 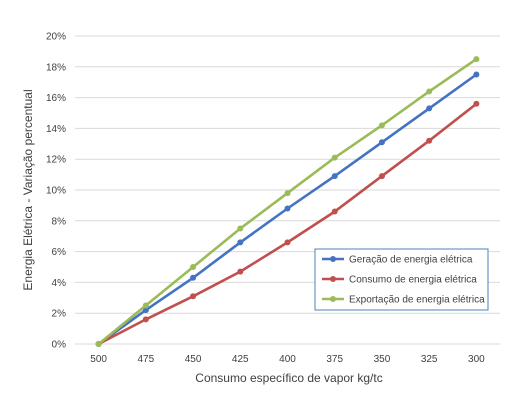 What do you see at coordinates (417, 300) in the screenshot?
I see `legend-label: Exportação de energia elétrica` at bounding box center [417, 300].